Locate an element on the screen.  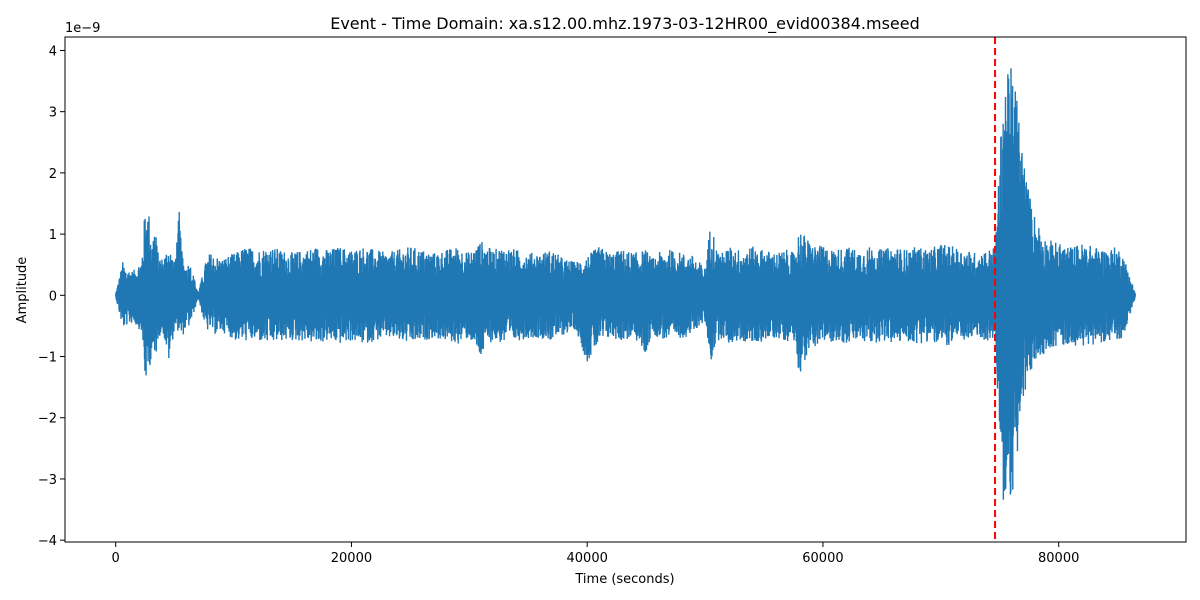
y-axis-label: Amplitude is located at coordinates (22, 290).